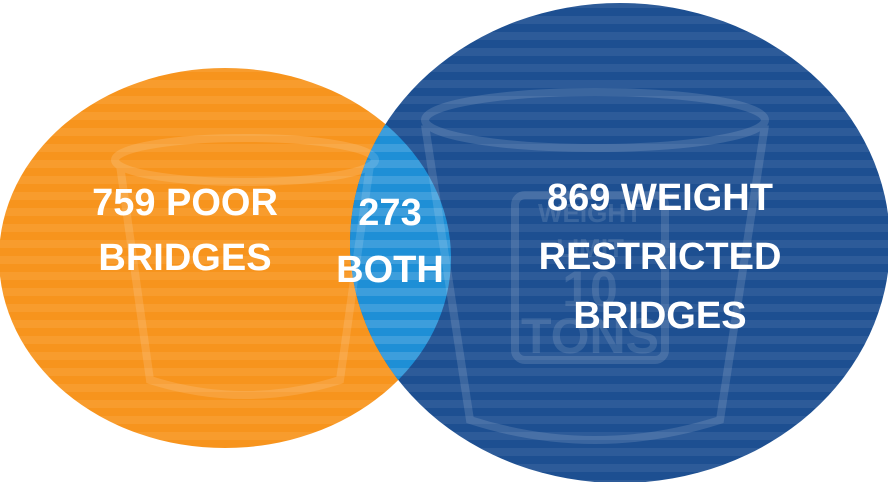 This screenshot has width=888, height=482. I want to click on right-set-label: BRIDGES, so click(659, 316).